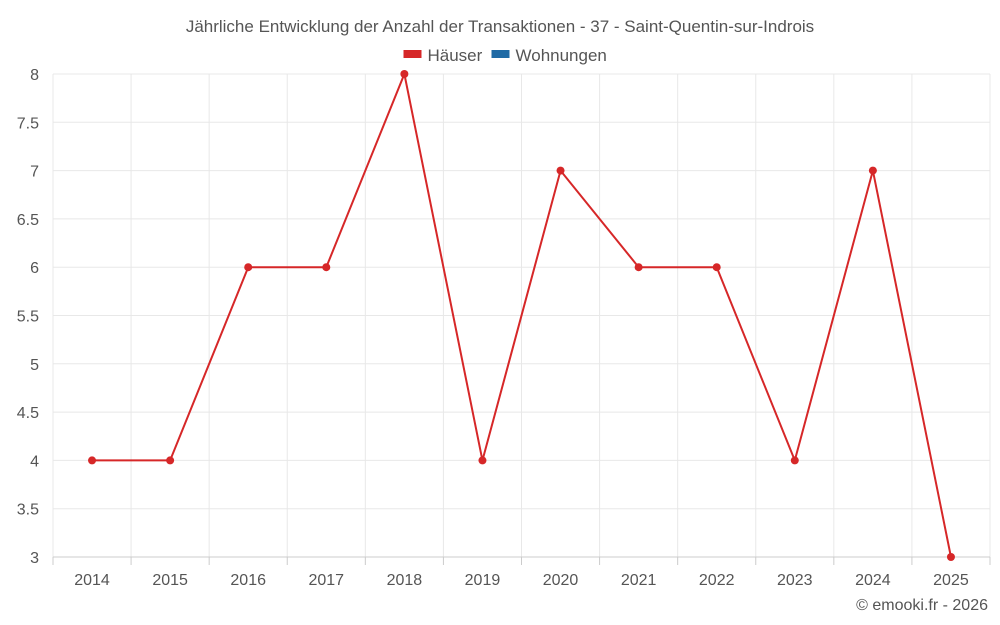  I want to click on x-tick-label: 2019, so click(483, 580).